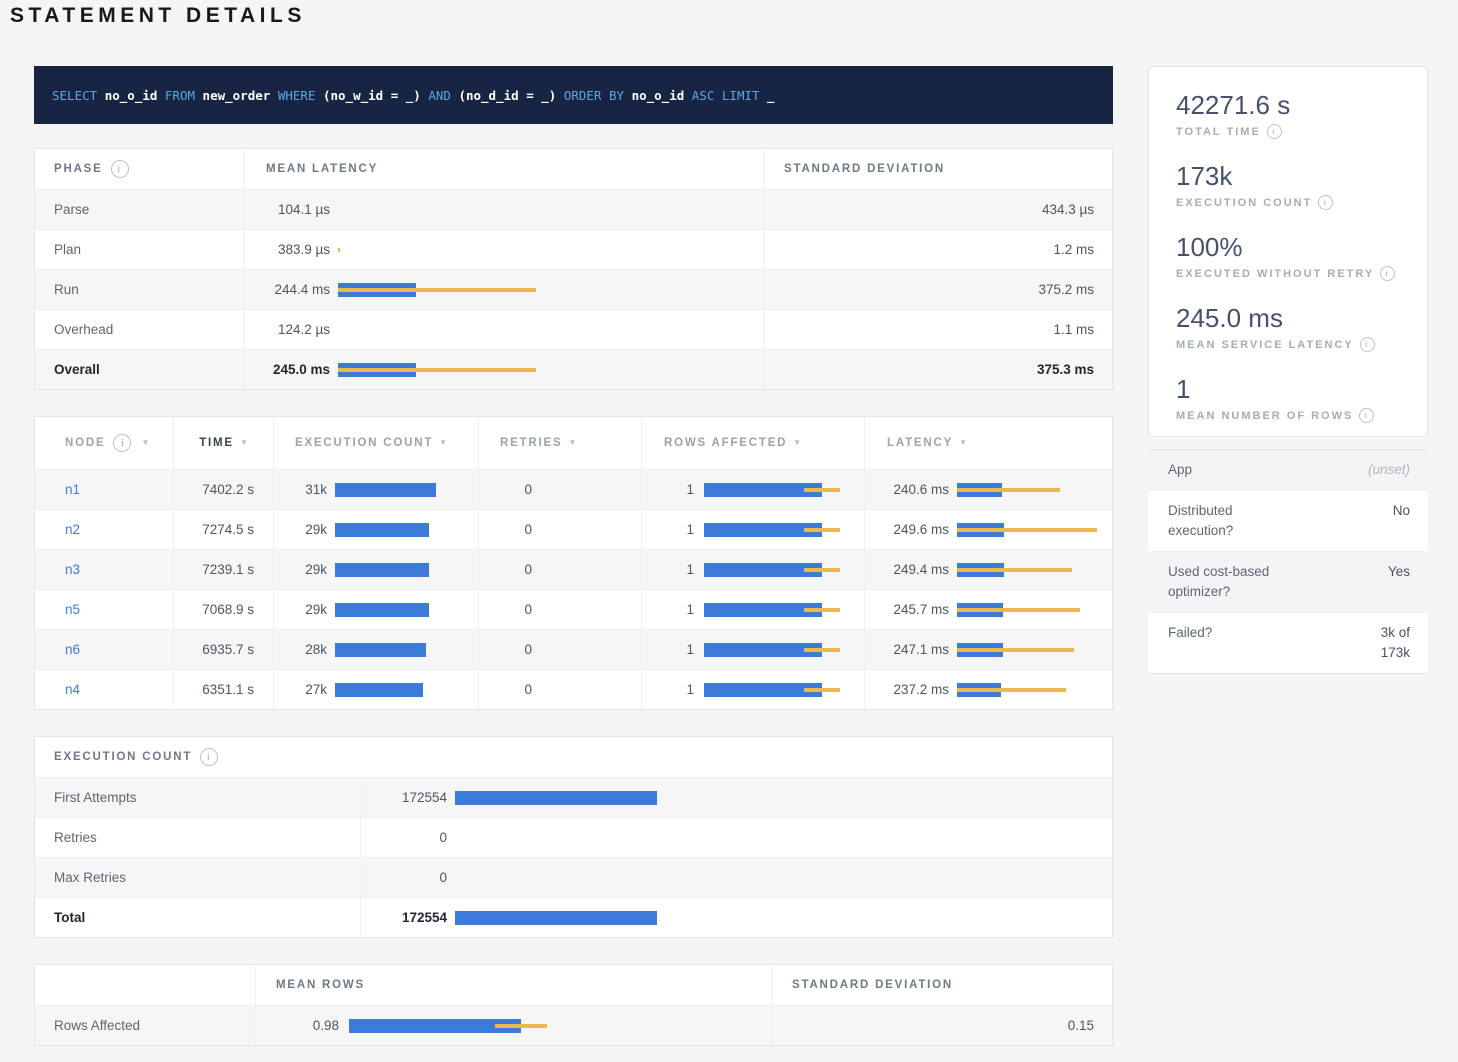 Image resolution: width=1458 pixels, height=1062 pixels. What do you see at coordinates (73, 689) in the screenshot?
I see `node-link: n4` at bounding box center [73, 689].